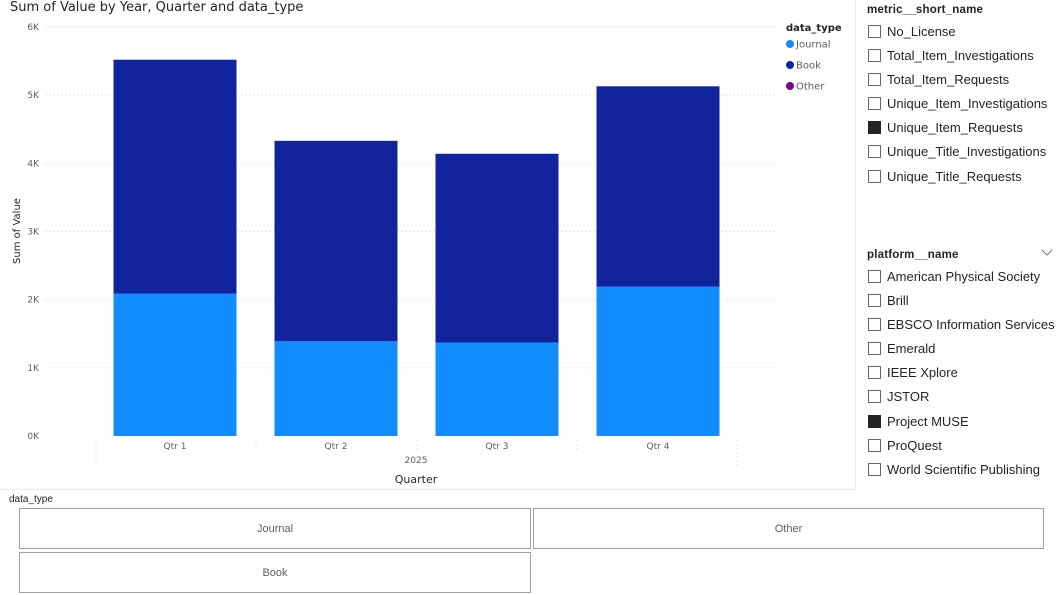 The height and width of the screenshot is (595, 1060). Describe the element at coordinates (658, 447) in the screenshot. I see `x-tick-label: Qtr 4` at that location.